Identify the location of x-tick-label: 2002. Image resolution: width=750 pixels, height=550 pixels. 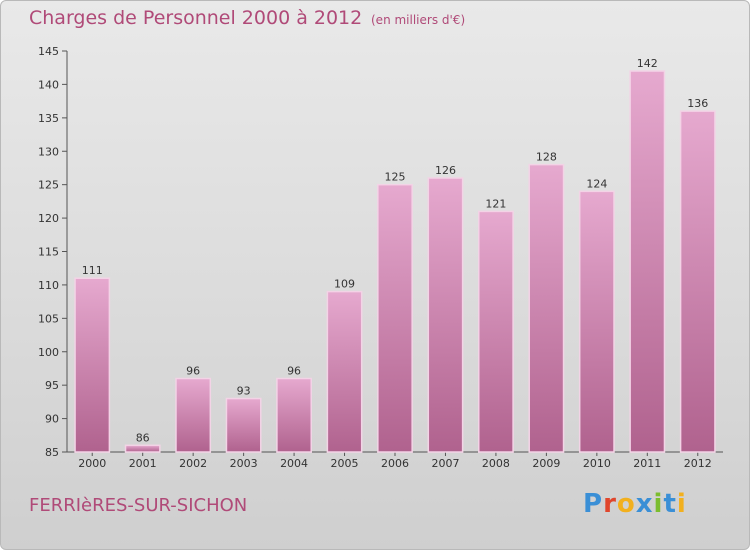
(193, 463).